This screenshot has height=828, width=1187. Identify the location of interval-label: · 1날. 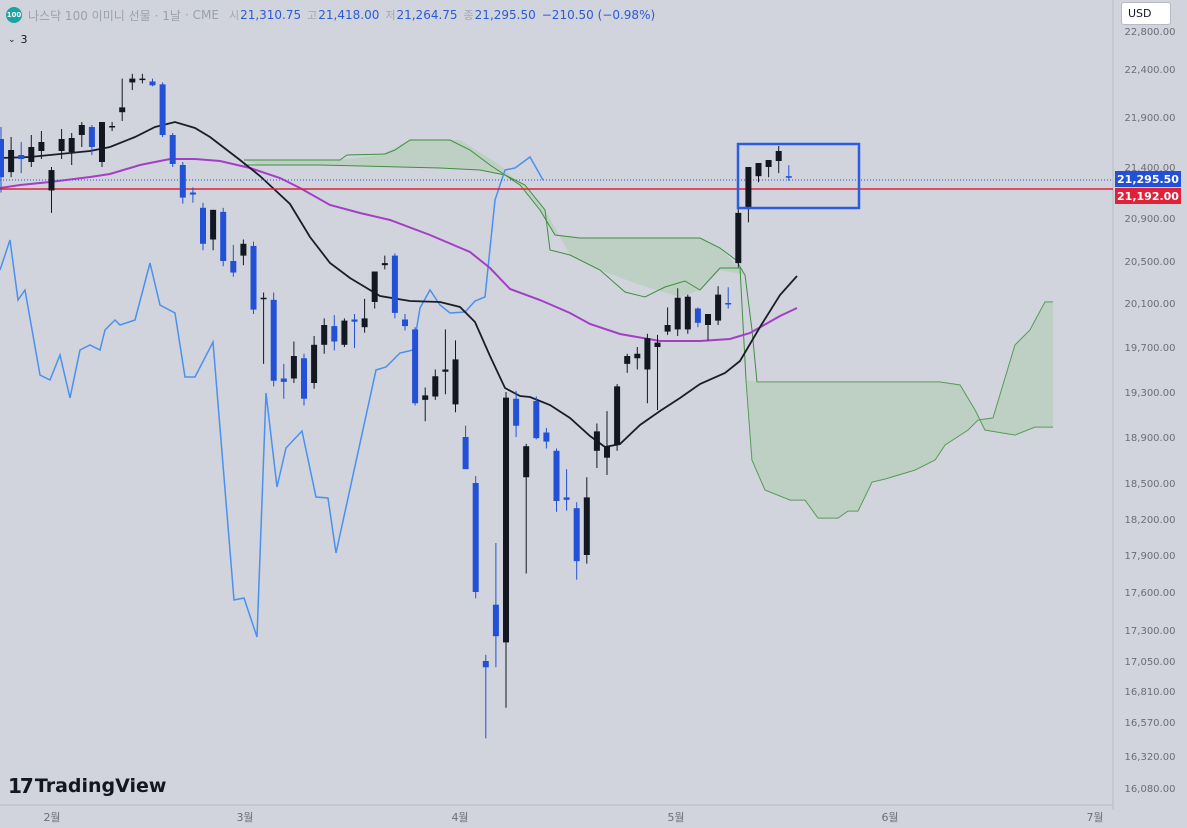
(167, 15).